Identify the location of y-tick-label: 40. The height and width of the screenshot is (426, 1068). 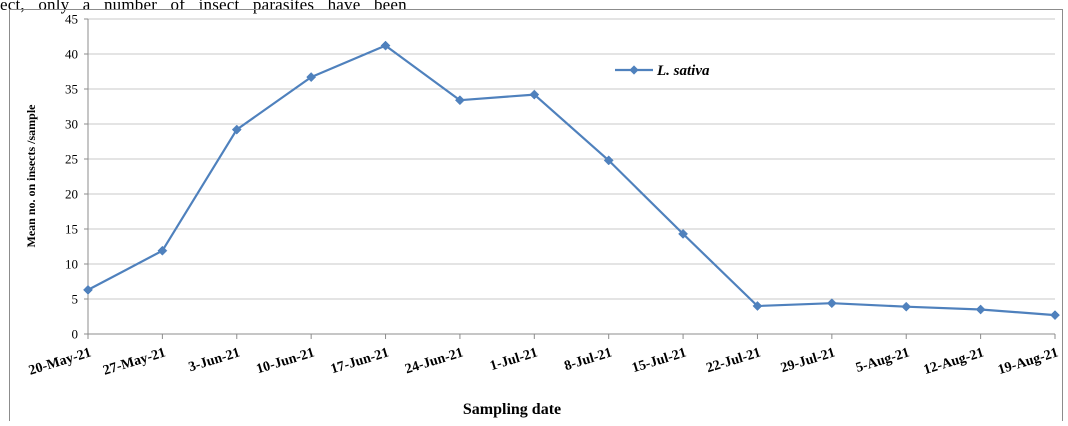
(71, 54).